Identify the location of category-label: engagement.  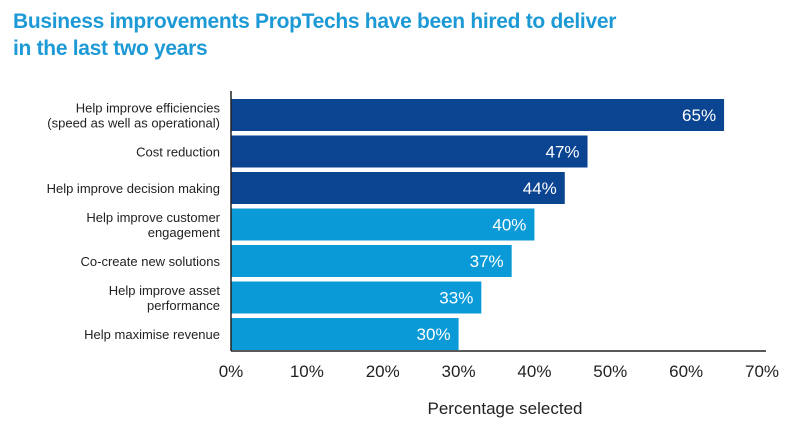
(184, 232).